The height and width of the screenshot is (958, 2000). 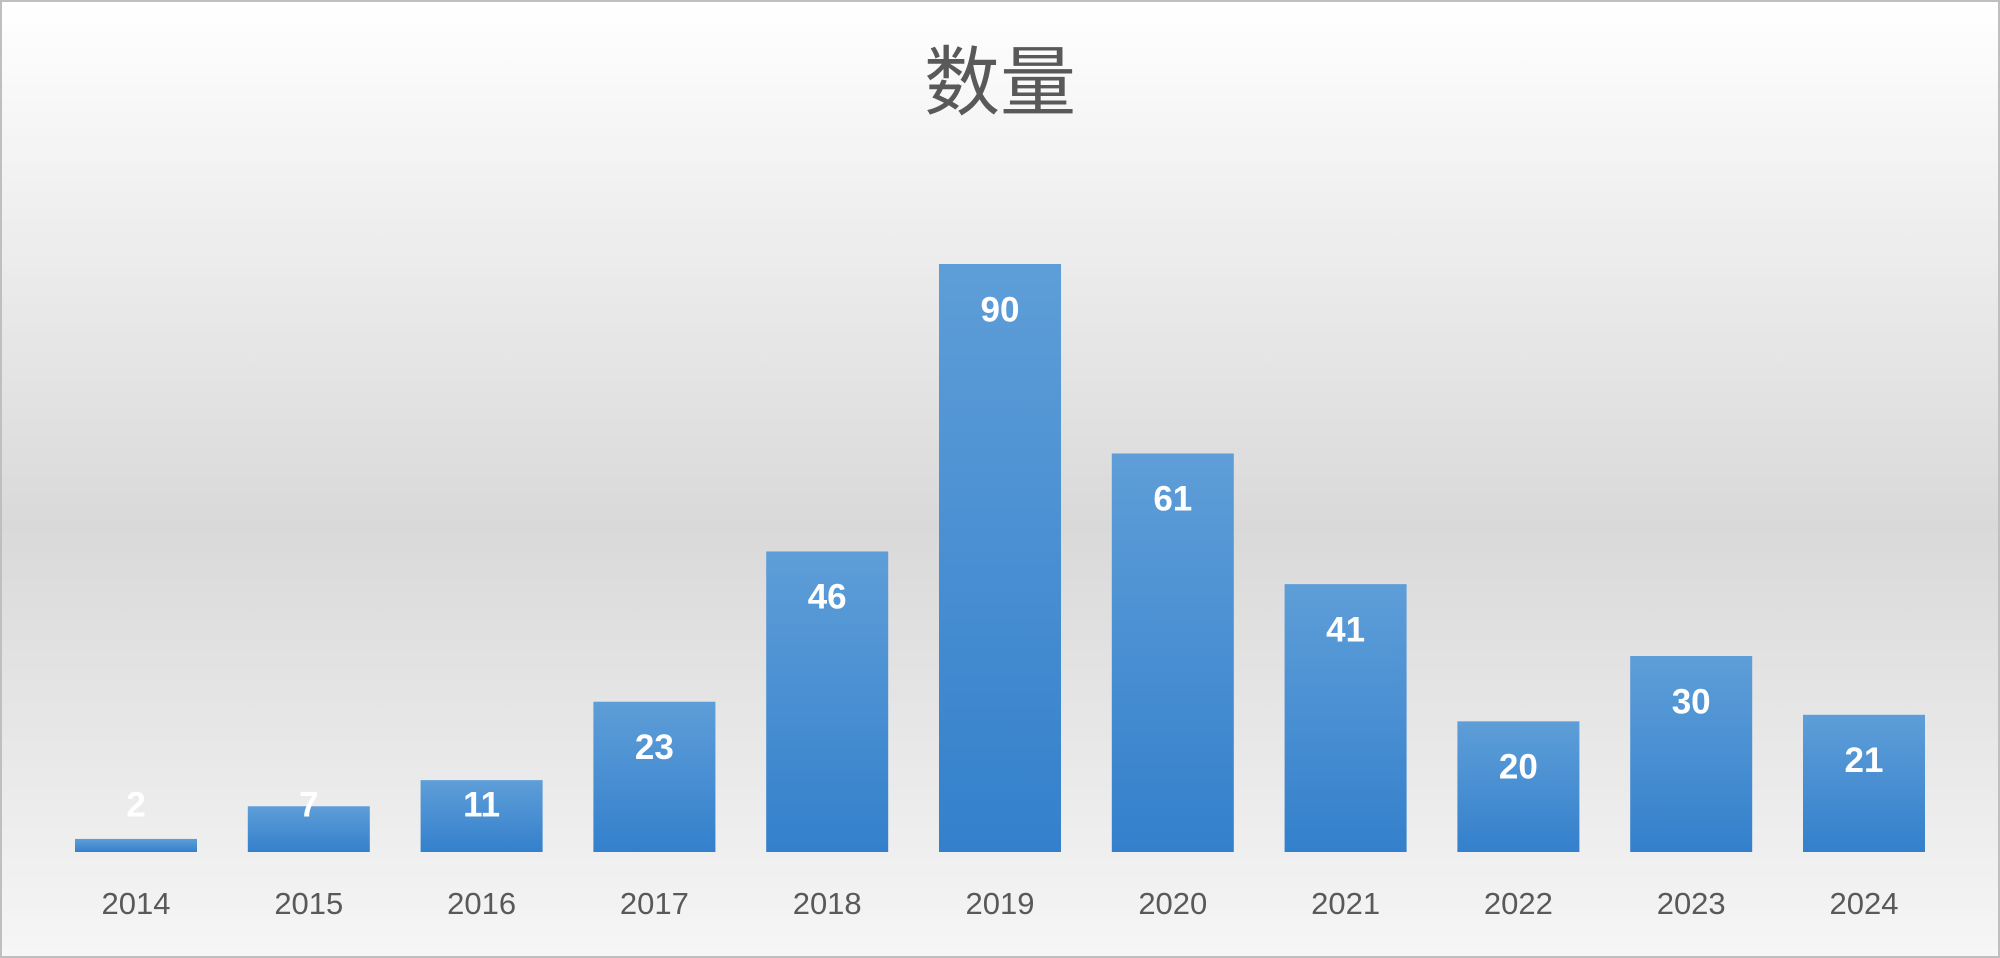 I want to click on data-label: 30, so click(x=1691, y=701).